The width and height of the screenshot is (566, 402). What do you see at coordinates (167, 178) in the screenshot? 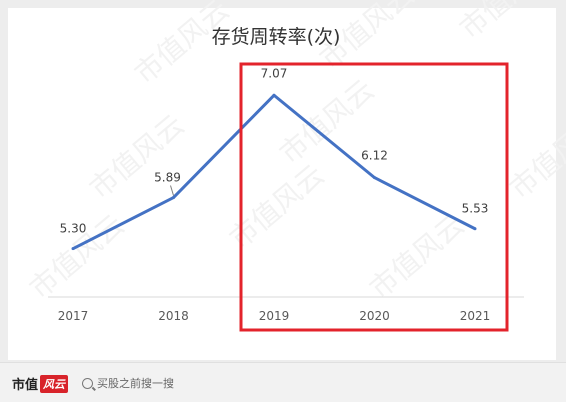
I see `data-label: 5.89` at bounding box center [167, 178].